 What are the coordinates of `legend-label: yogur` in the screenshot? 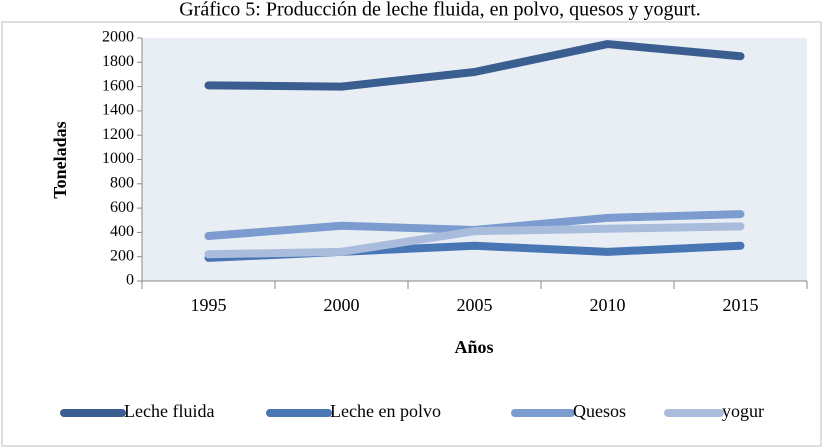 It's located at (743, 411).